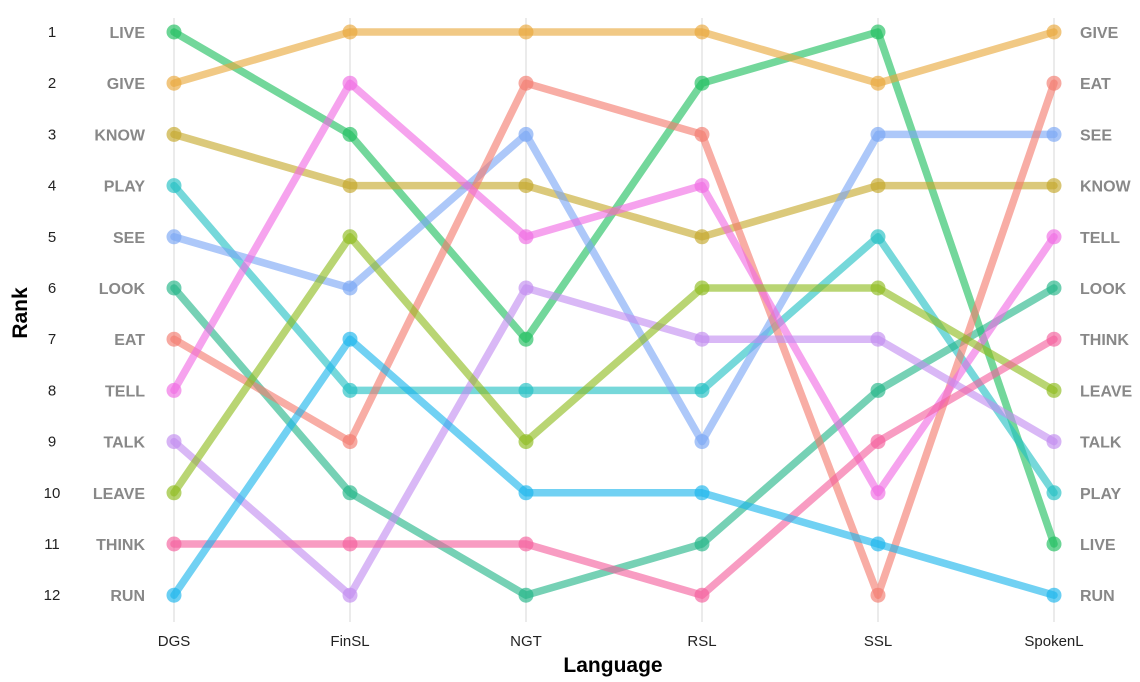 The width and height of the screenshot is (1140, 682). Describe the element at coordinates (526, 544) in the screenshot. I see `point-think-ngt` at that location.